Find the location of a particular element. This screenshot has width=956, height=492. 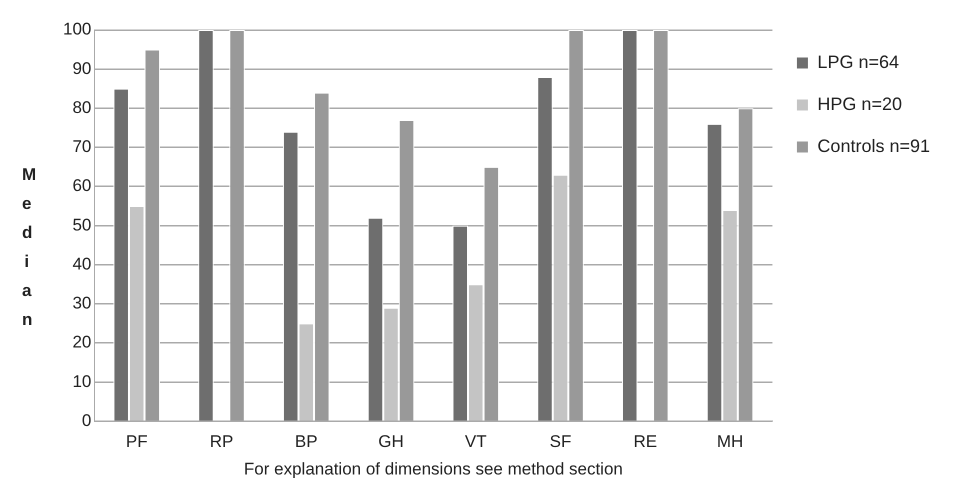

y-tick-label: 90 is located at coordinates (82, 68).